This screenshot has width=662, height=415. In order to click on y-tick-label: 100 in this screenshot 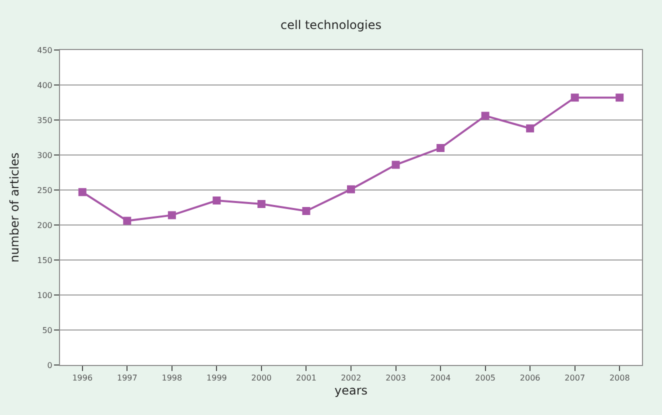, I will do `click(44, 295)`.